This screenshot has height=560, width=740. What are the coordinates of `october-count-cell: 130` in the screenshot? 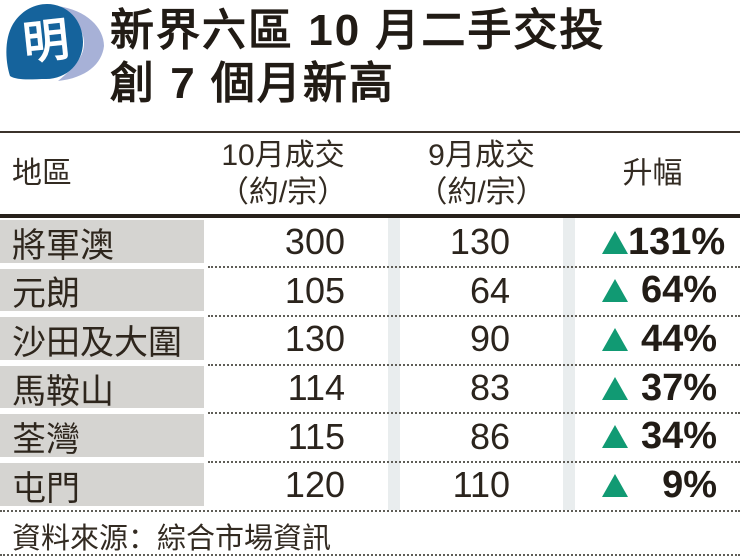 It's located at (314, 339).